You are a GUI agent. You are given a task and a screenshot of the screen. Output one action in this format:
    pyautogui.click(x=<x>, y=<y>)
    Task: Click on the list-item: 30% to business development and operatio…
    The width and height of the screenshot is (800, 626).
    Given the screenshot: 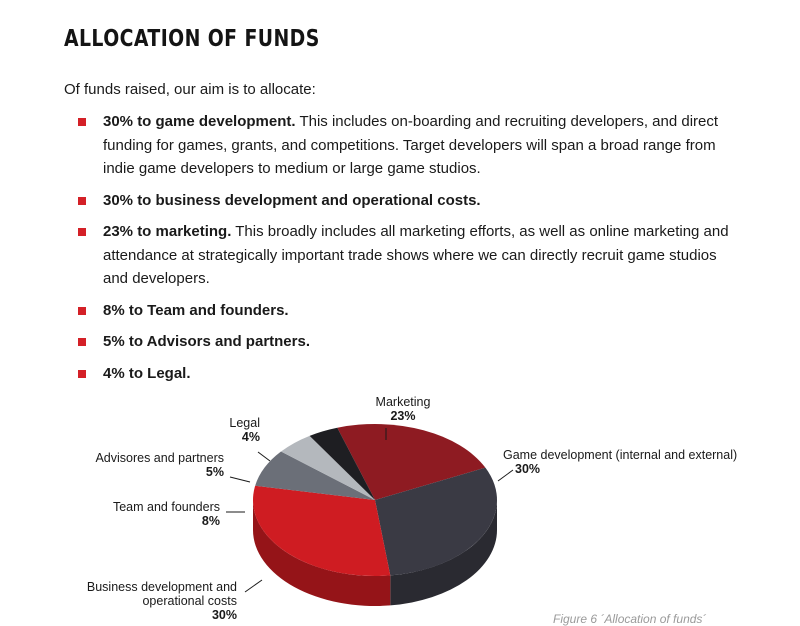 What is the action you would take?
    pyautogui.click(x=408, y=201)
    